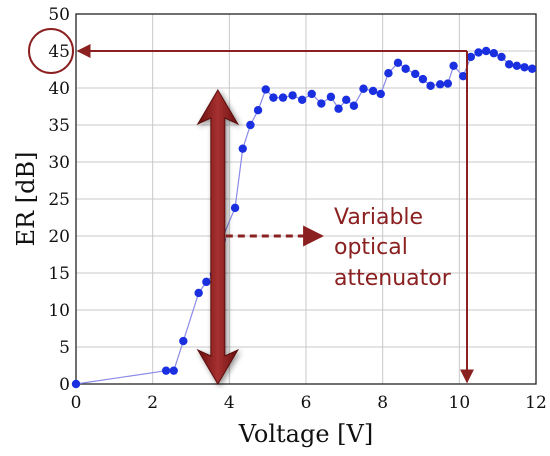  Describe the element at coordinates (382, 403) in the screenshot. I see `x-tick-label: 8` at that location.